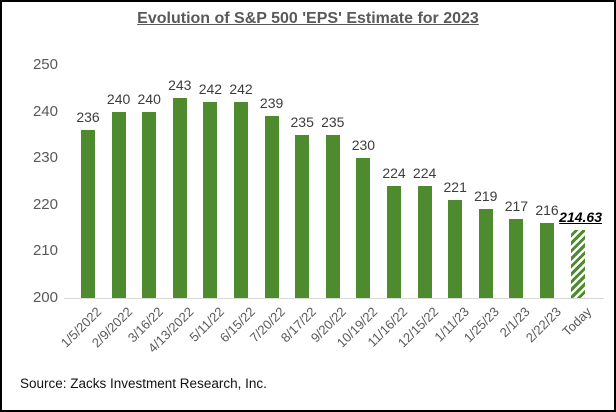 This screenshot has width=616, height=412. I want to click on y-tick-label: 200, so click(45, 297).